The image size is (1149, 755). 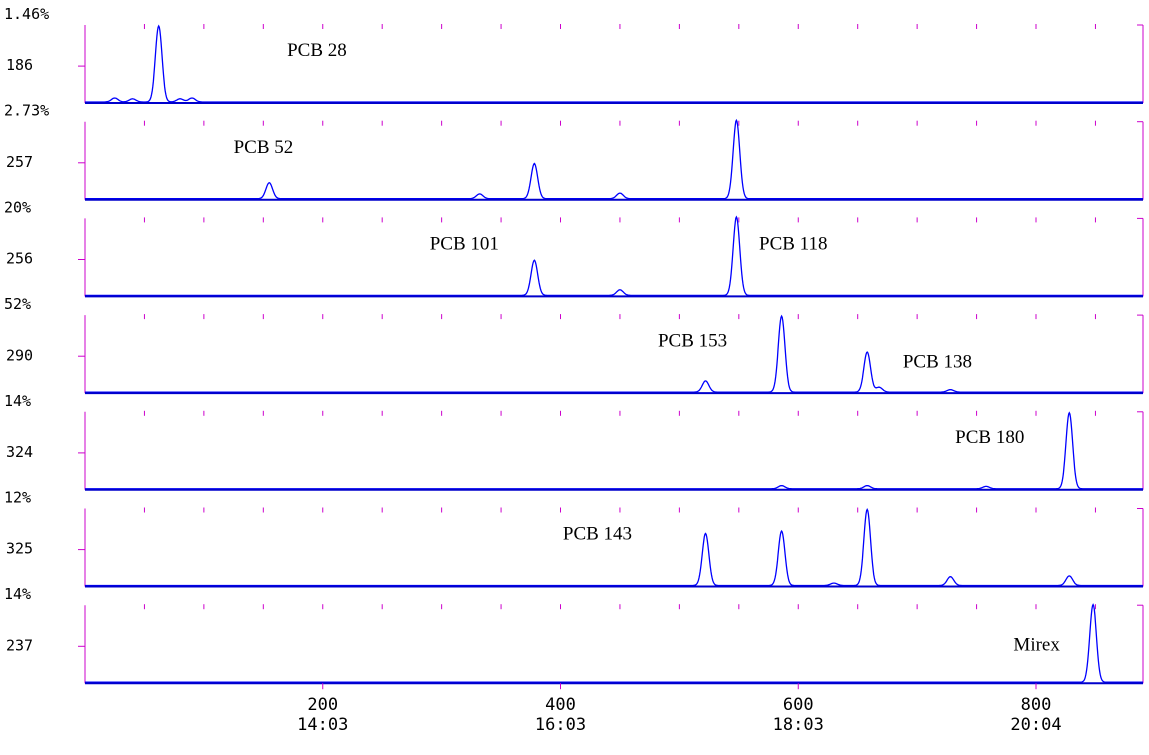 I want to click on panel-percent-label: 2.73%, so click(x=26, y=111).